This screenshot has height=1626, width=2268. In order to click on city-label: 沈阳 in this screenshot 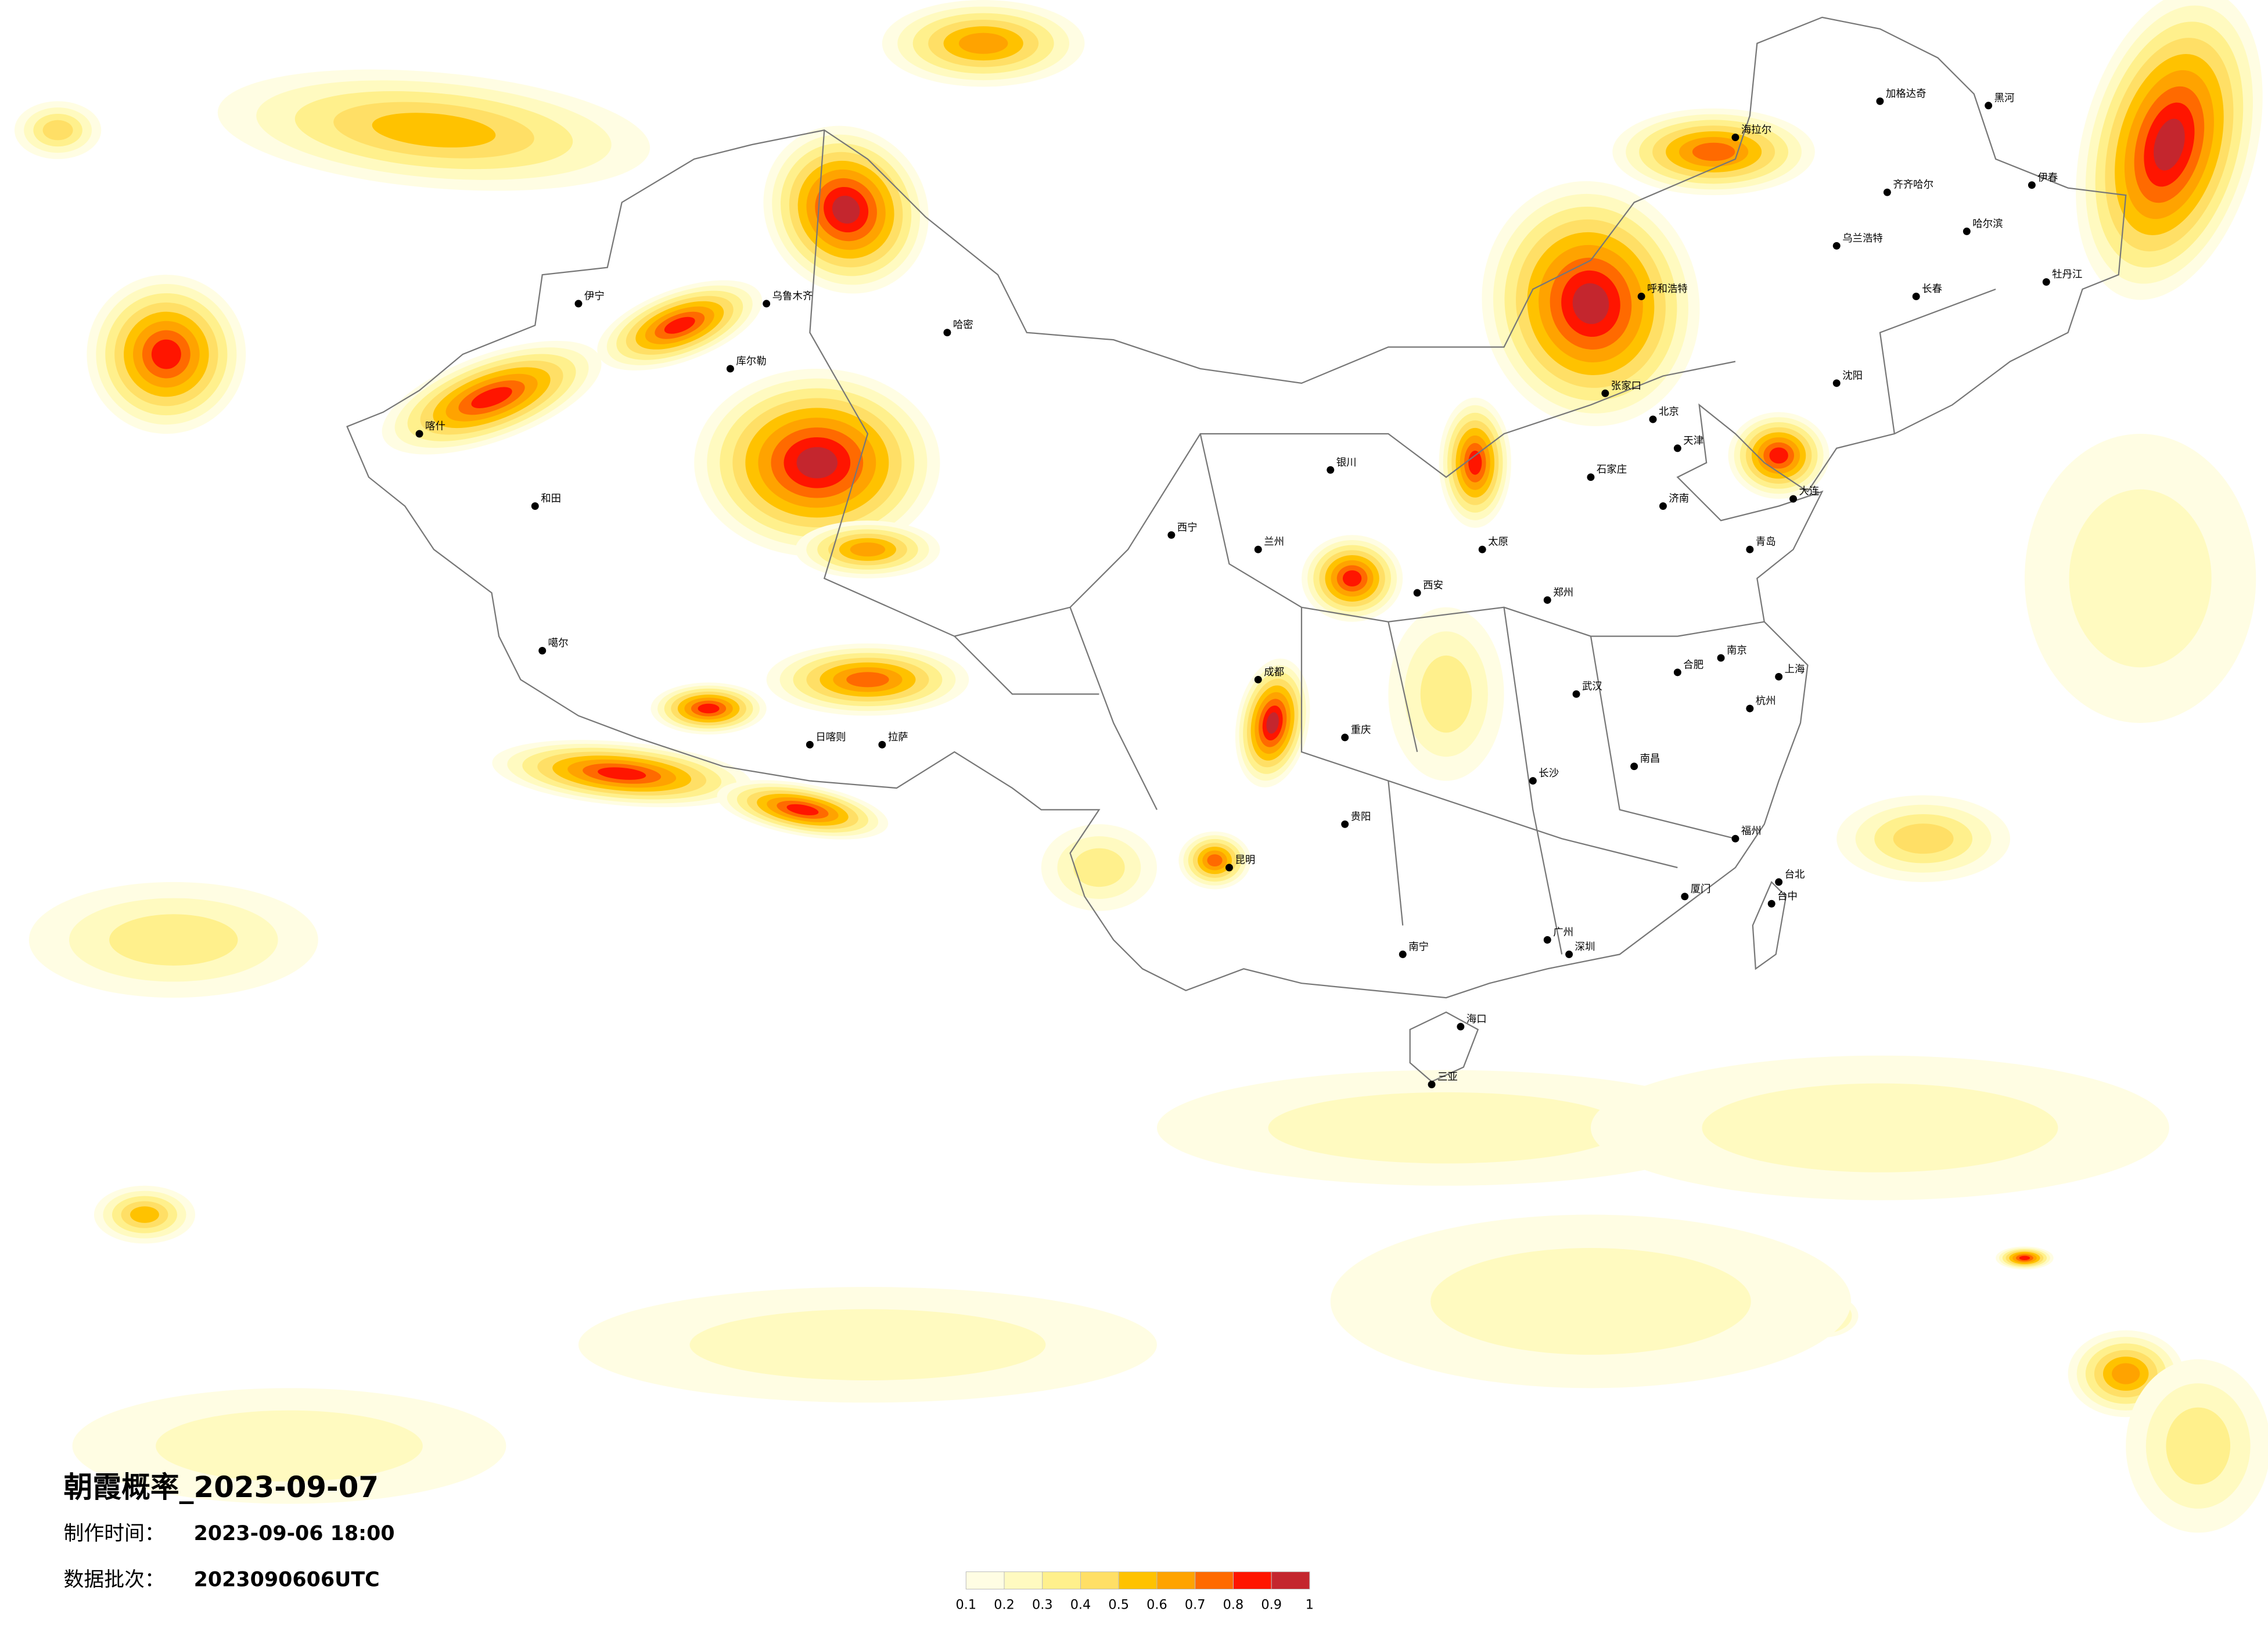, I will do `click(1852, 376)`.